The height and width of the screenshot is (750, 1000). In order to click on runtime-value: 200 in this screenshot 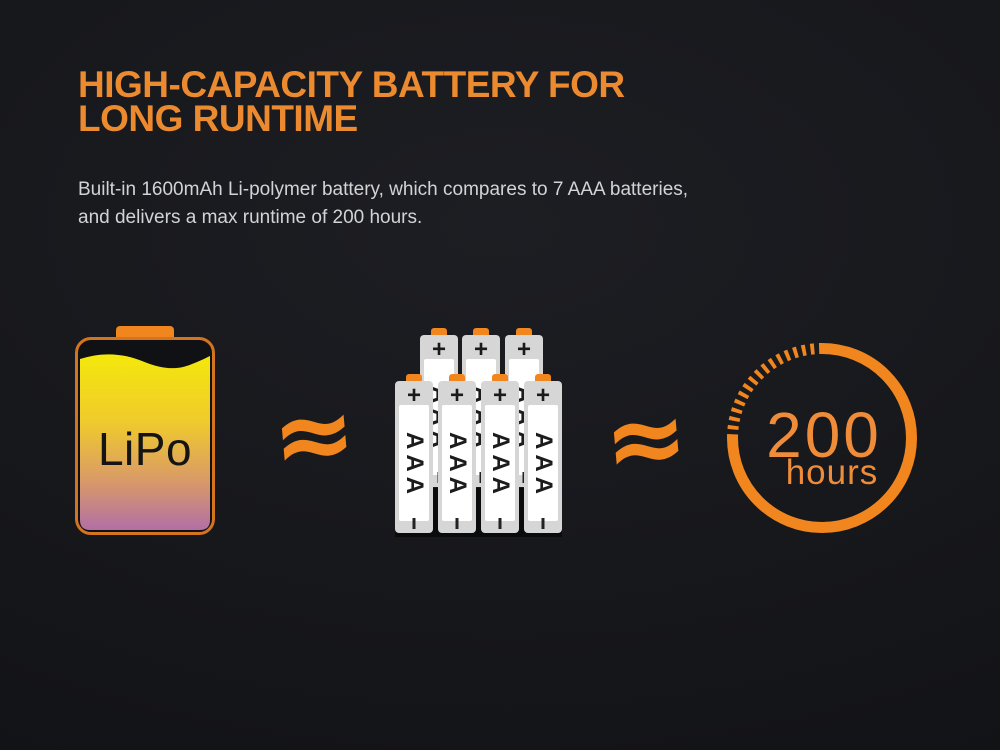, I will do `click(824, 435)`.